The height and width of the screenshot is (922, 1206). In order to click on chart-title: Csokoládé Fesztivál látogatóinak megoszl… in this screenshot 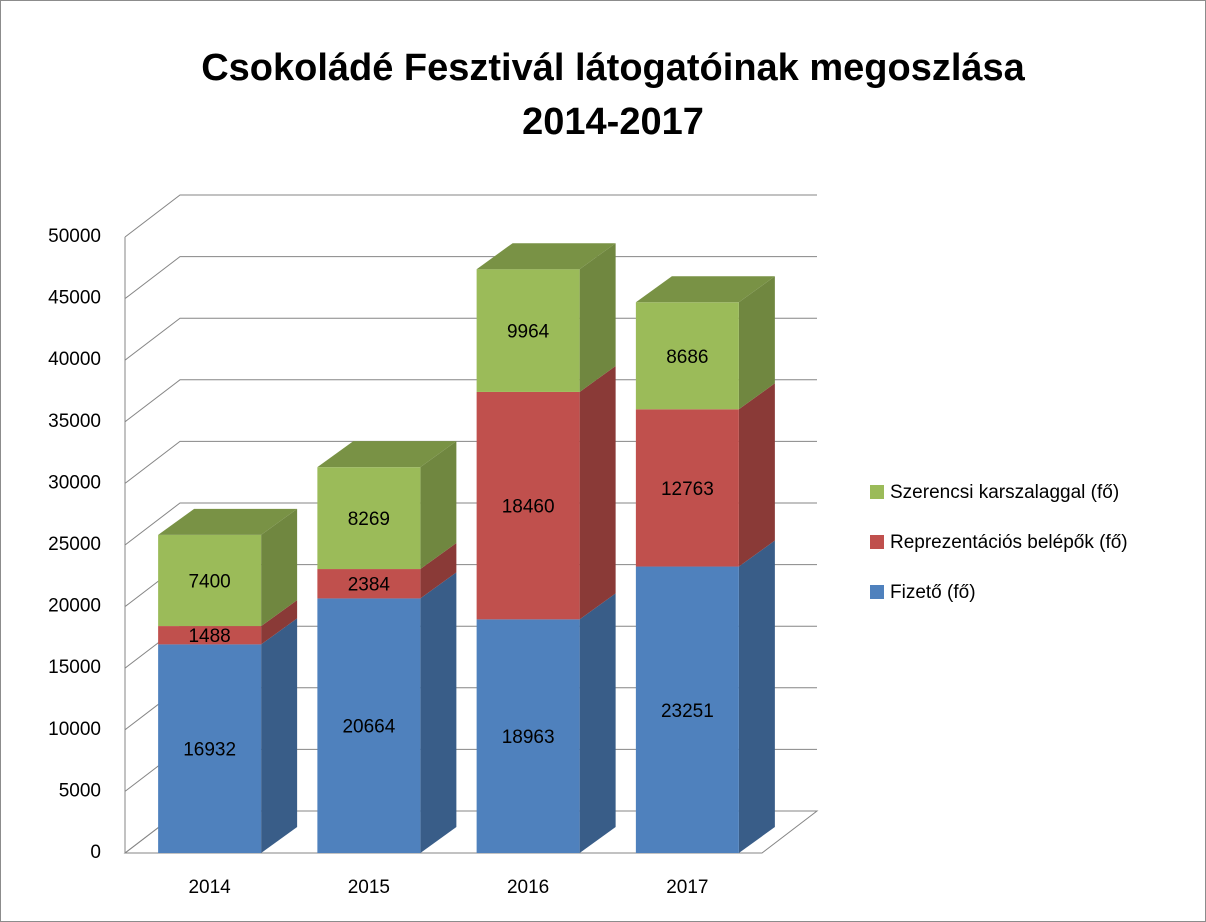, I will do `click(613, 68)`.